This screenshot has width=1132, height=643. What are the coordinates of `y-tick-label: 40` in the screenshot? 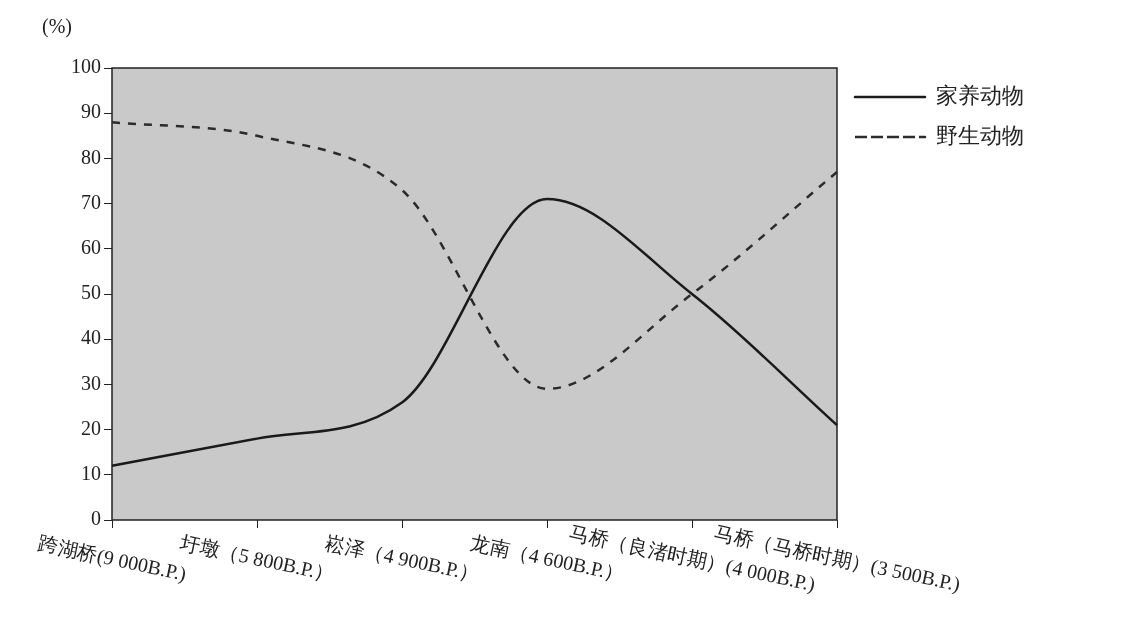 It's located at (91, 337).